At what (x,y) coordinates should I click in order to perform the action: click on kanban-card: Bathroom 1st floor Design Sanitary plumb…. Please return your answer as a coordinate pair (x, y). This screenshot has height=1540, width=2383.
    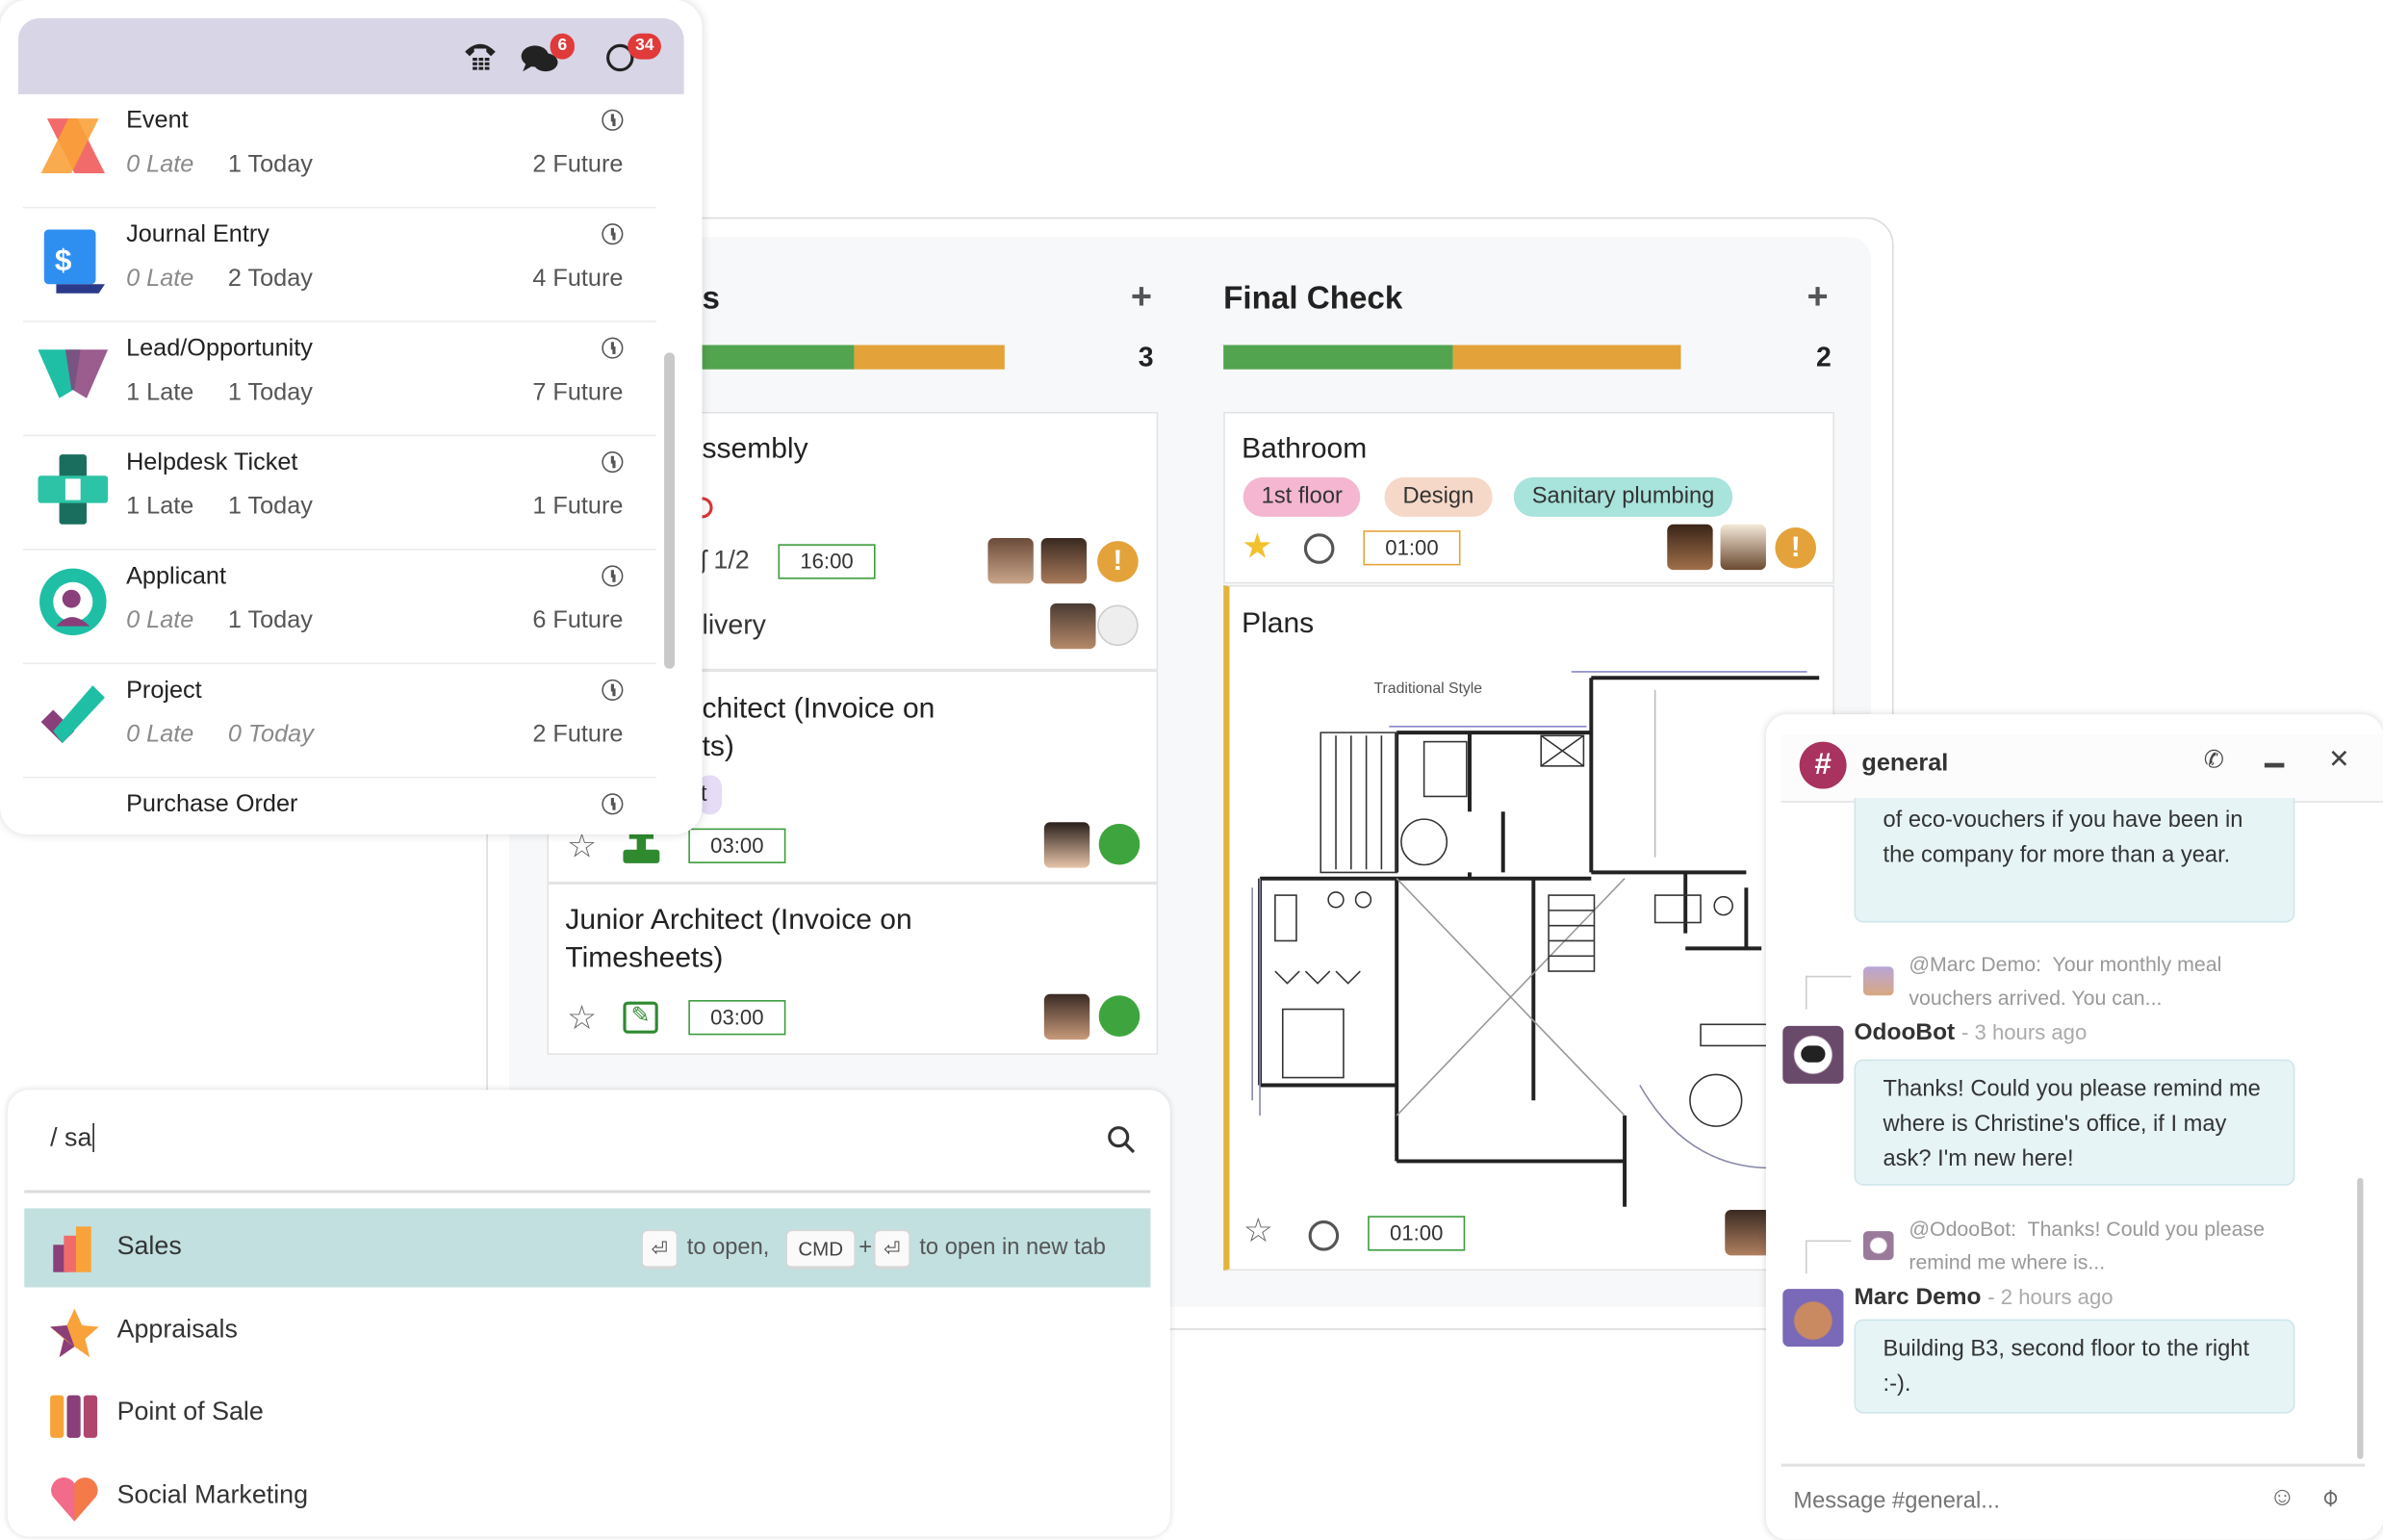
    Looking at the image, I should click on (1528, 497).